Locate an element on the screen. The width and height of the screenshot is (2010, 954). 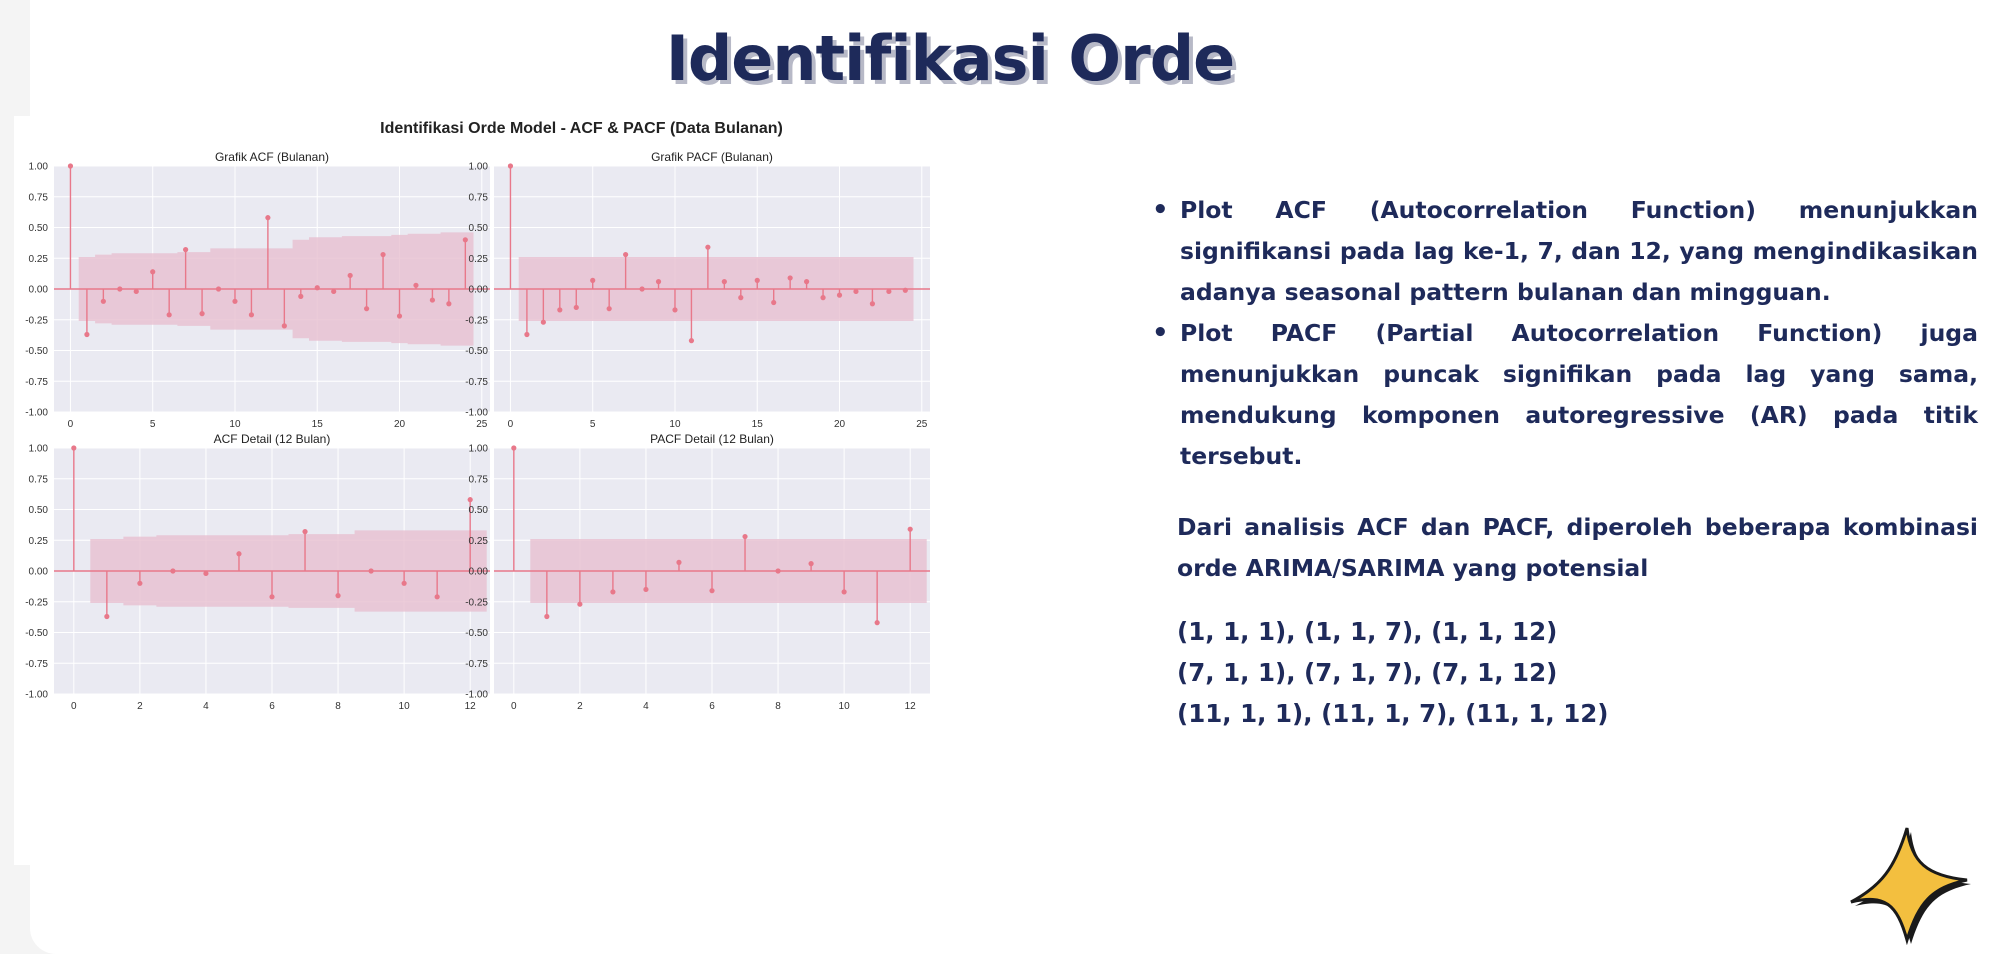
subplot-title: ACF Detail (12 Bulan) is located at coordinates (272, 439).